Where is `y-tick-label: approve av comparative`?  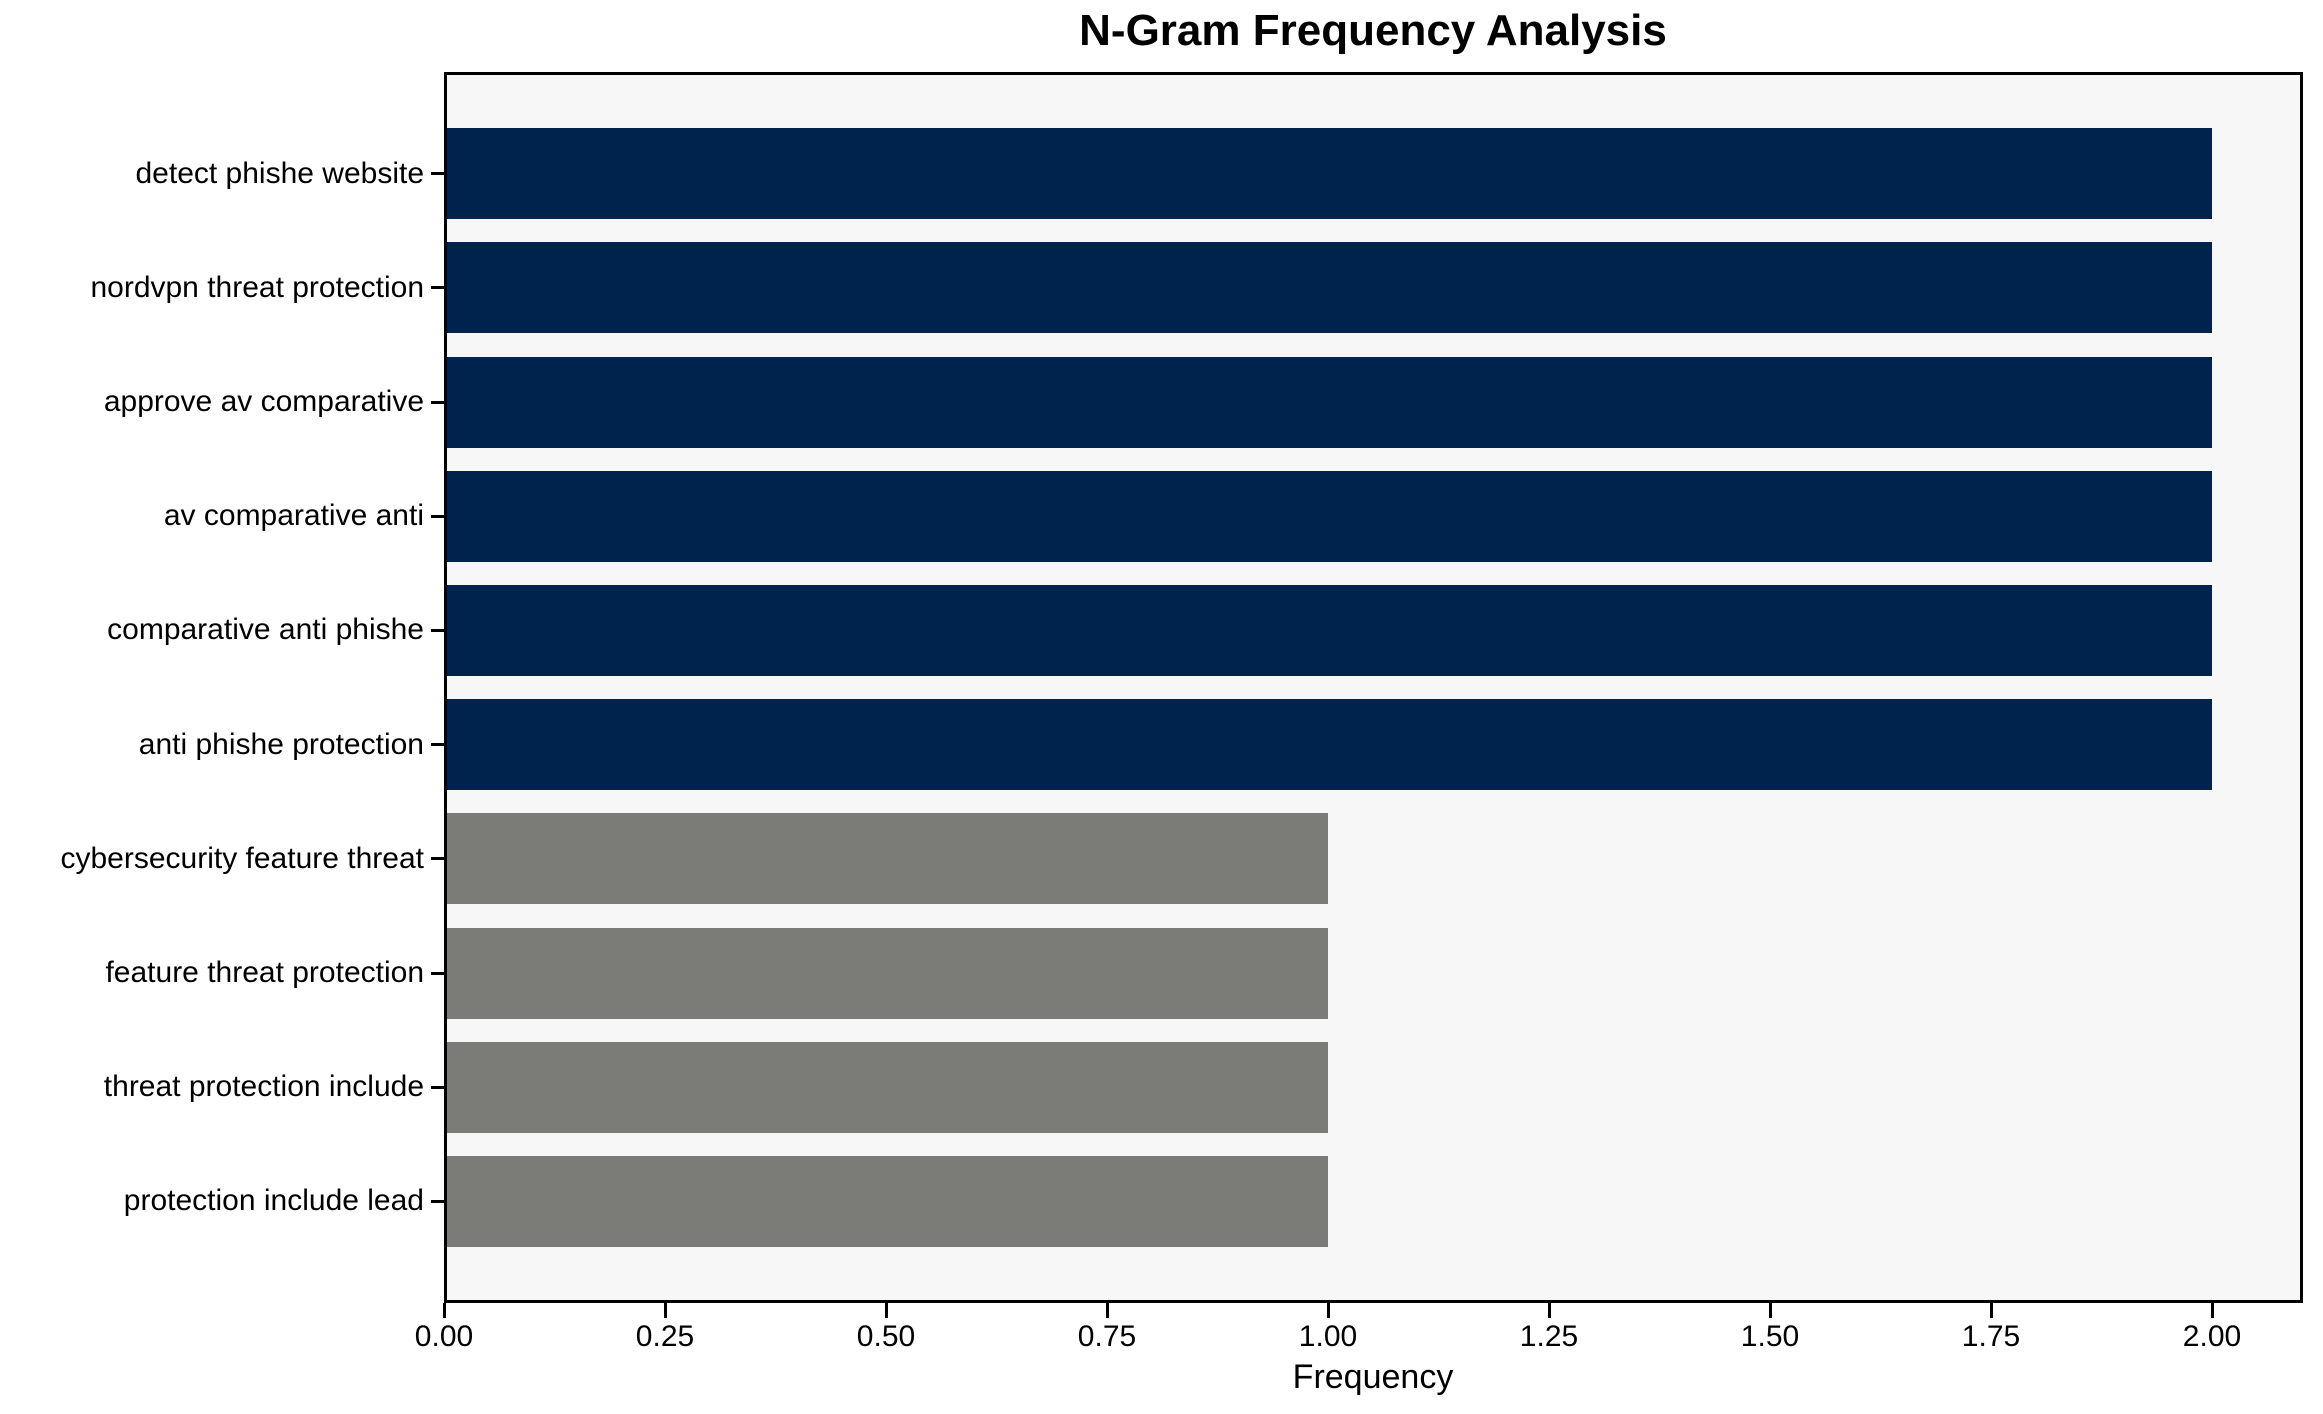
y-tick-label: approve av comparative is located at coordinates (263, 401).